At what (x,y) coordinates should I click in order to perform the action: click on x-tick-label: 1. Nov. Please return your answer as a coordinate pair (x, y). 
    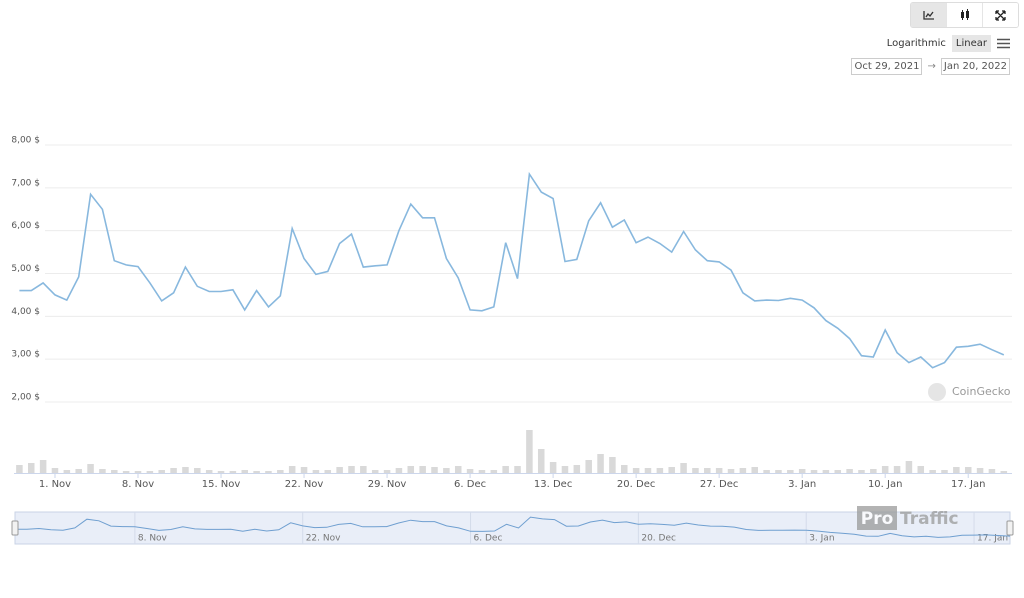
    Looking at the image, I should click on (55, 484).